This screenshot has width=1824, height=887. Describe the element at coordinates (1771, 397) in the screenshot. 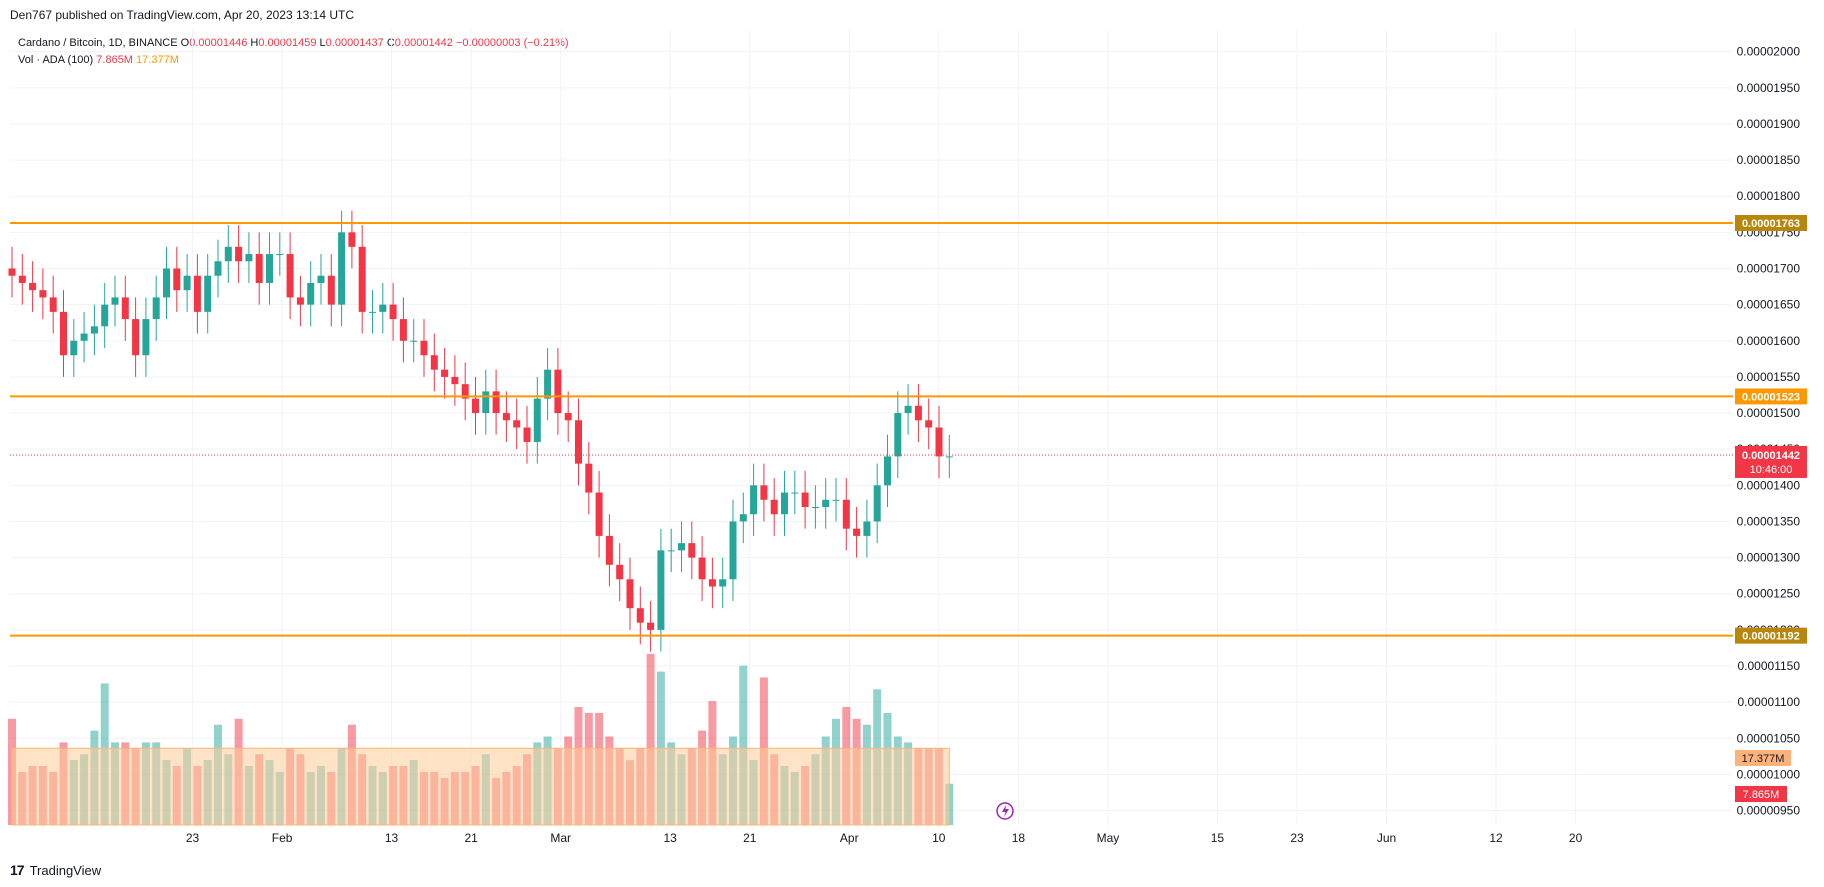

I see `level-badge-label: 0.00001523` at that location.